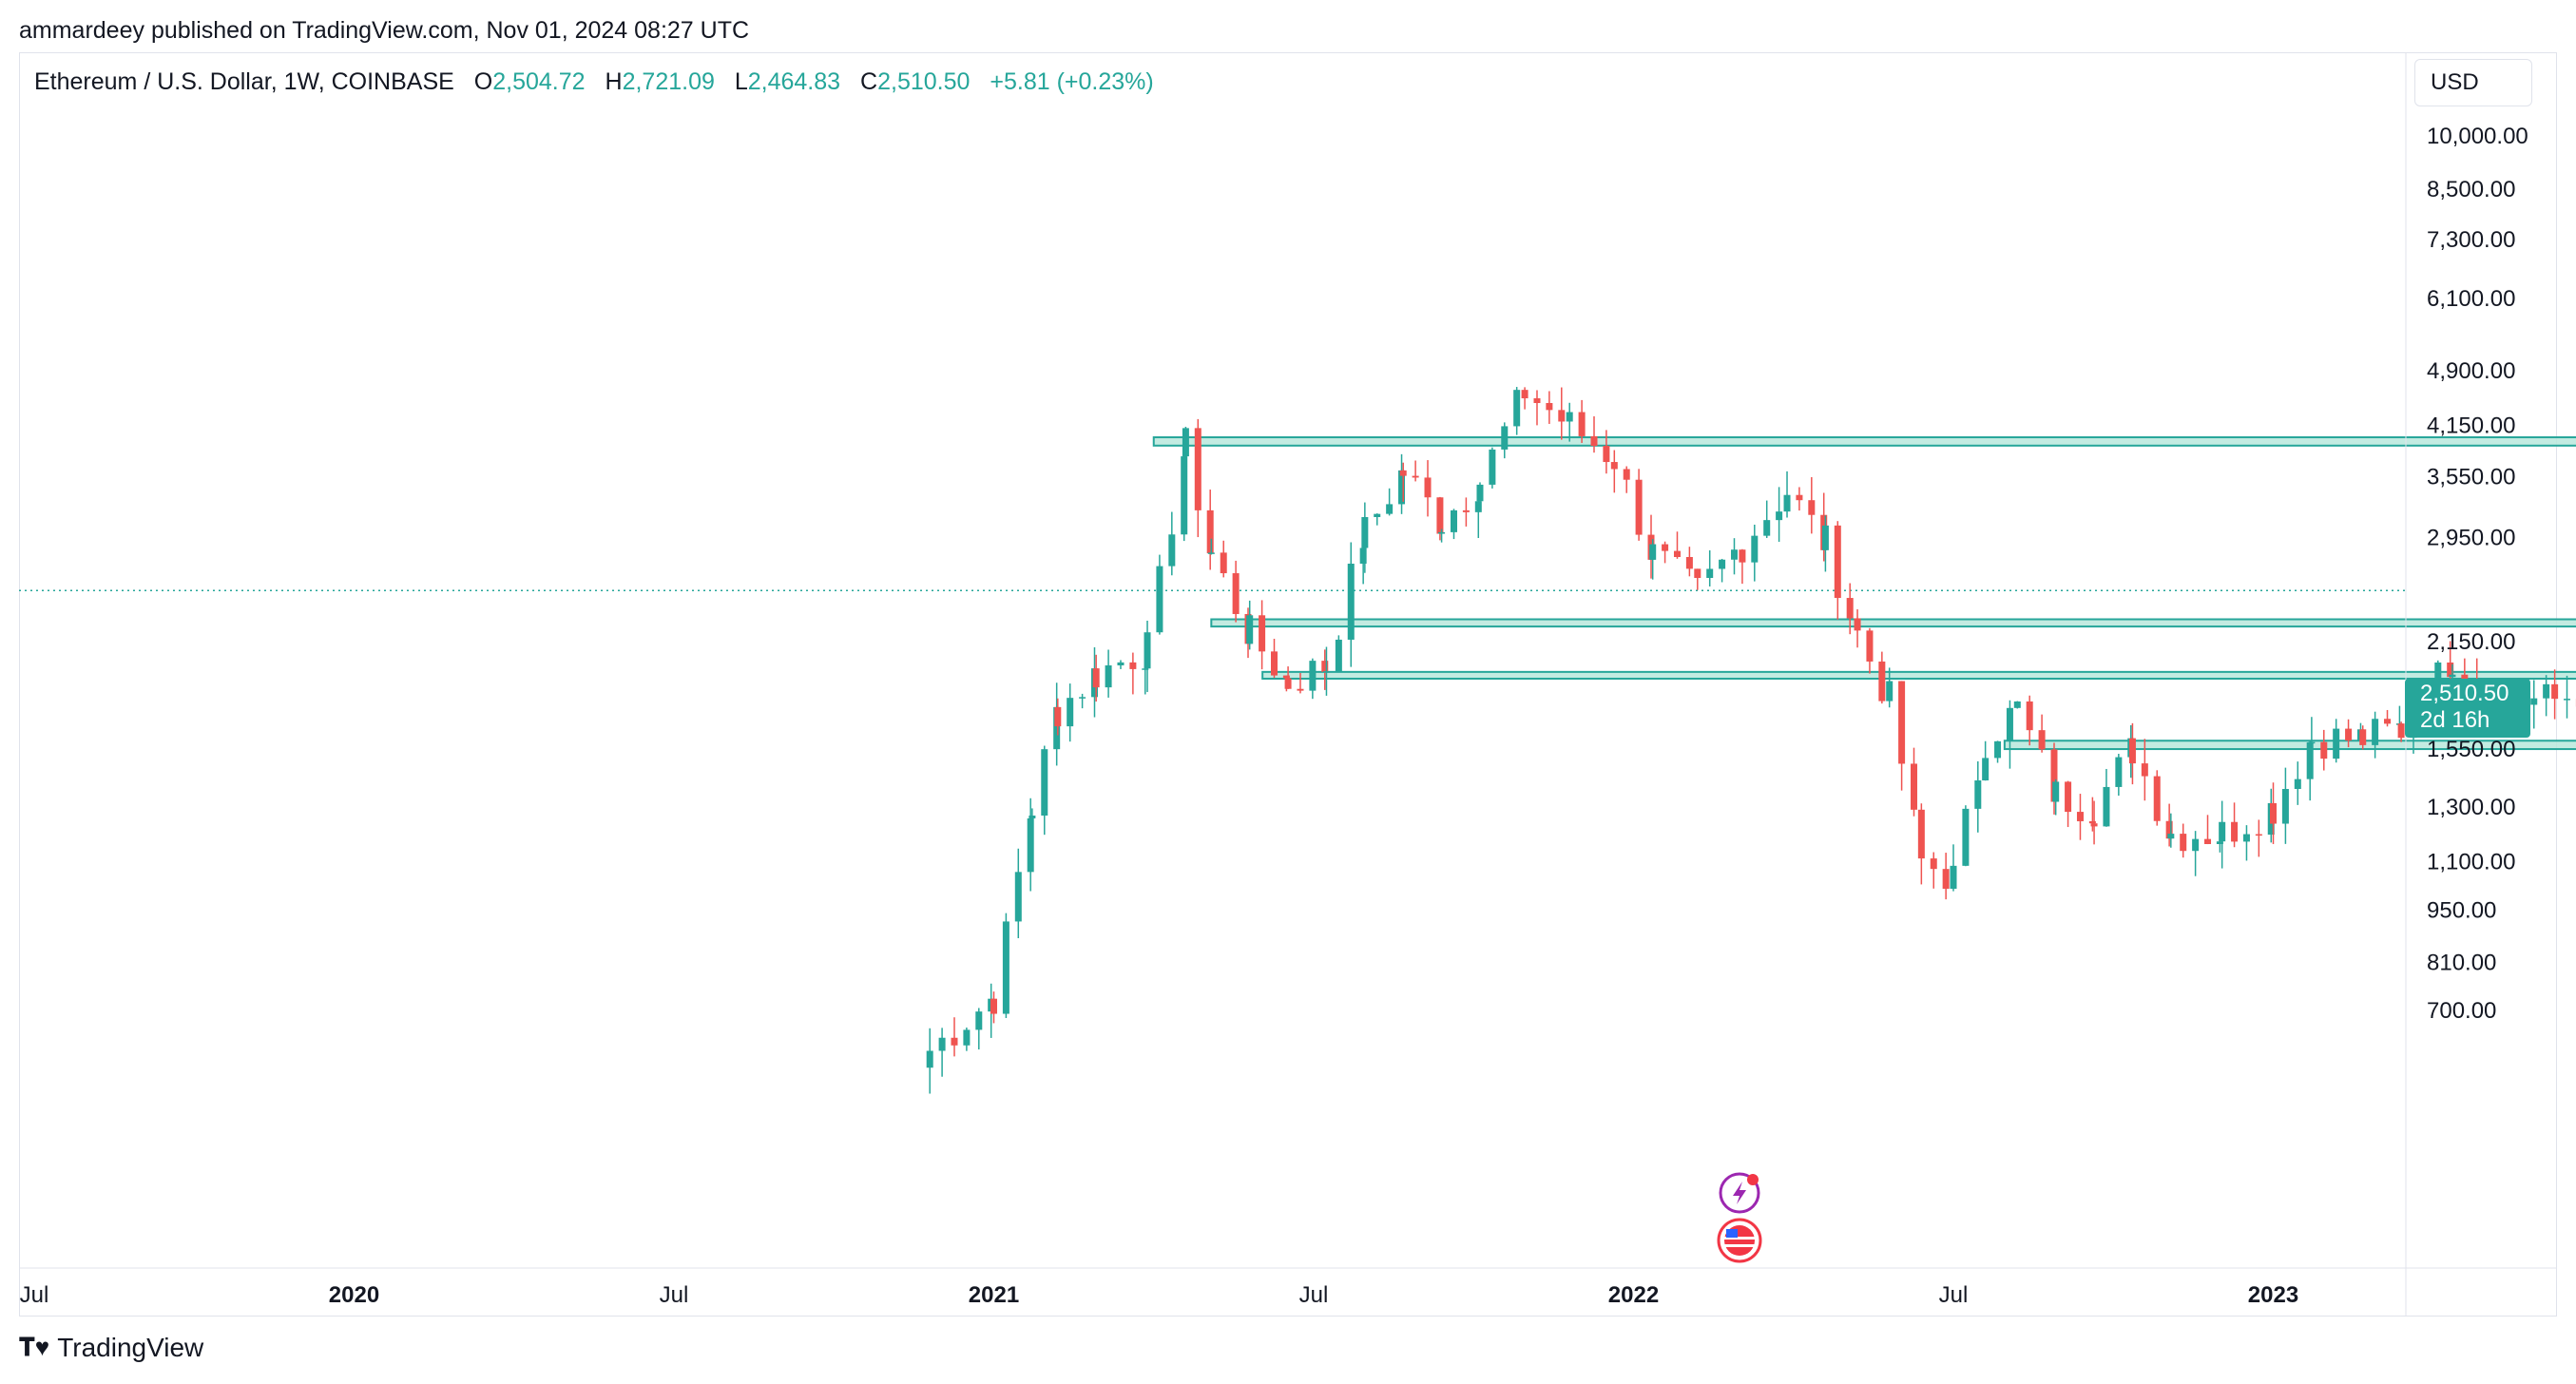  Describe the element at coordinates (794, 81) in the screenshot. I see `low-value: 2,464.83` at that location.